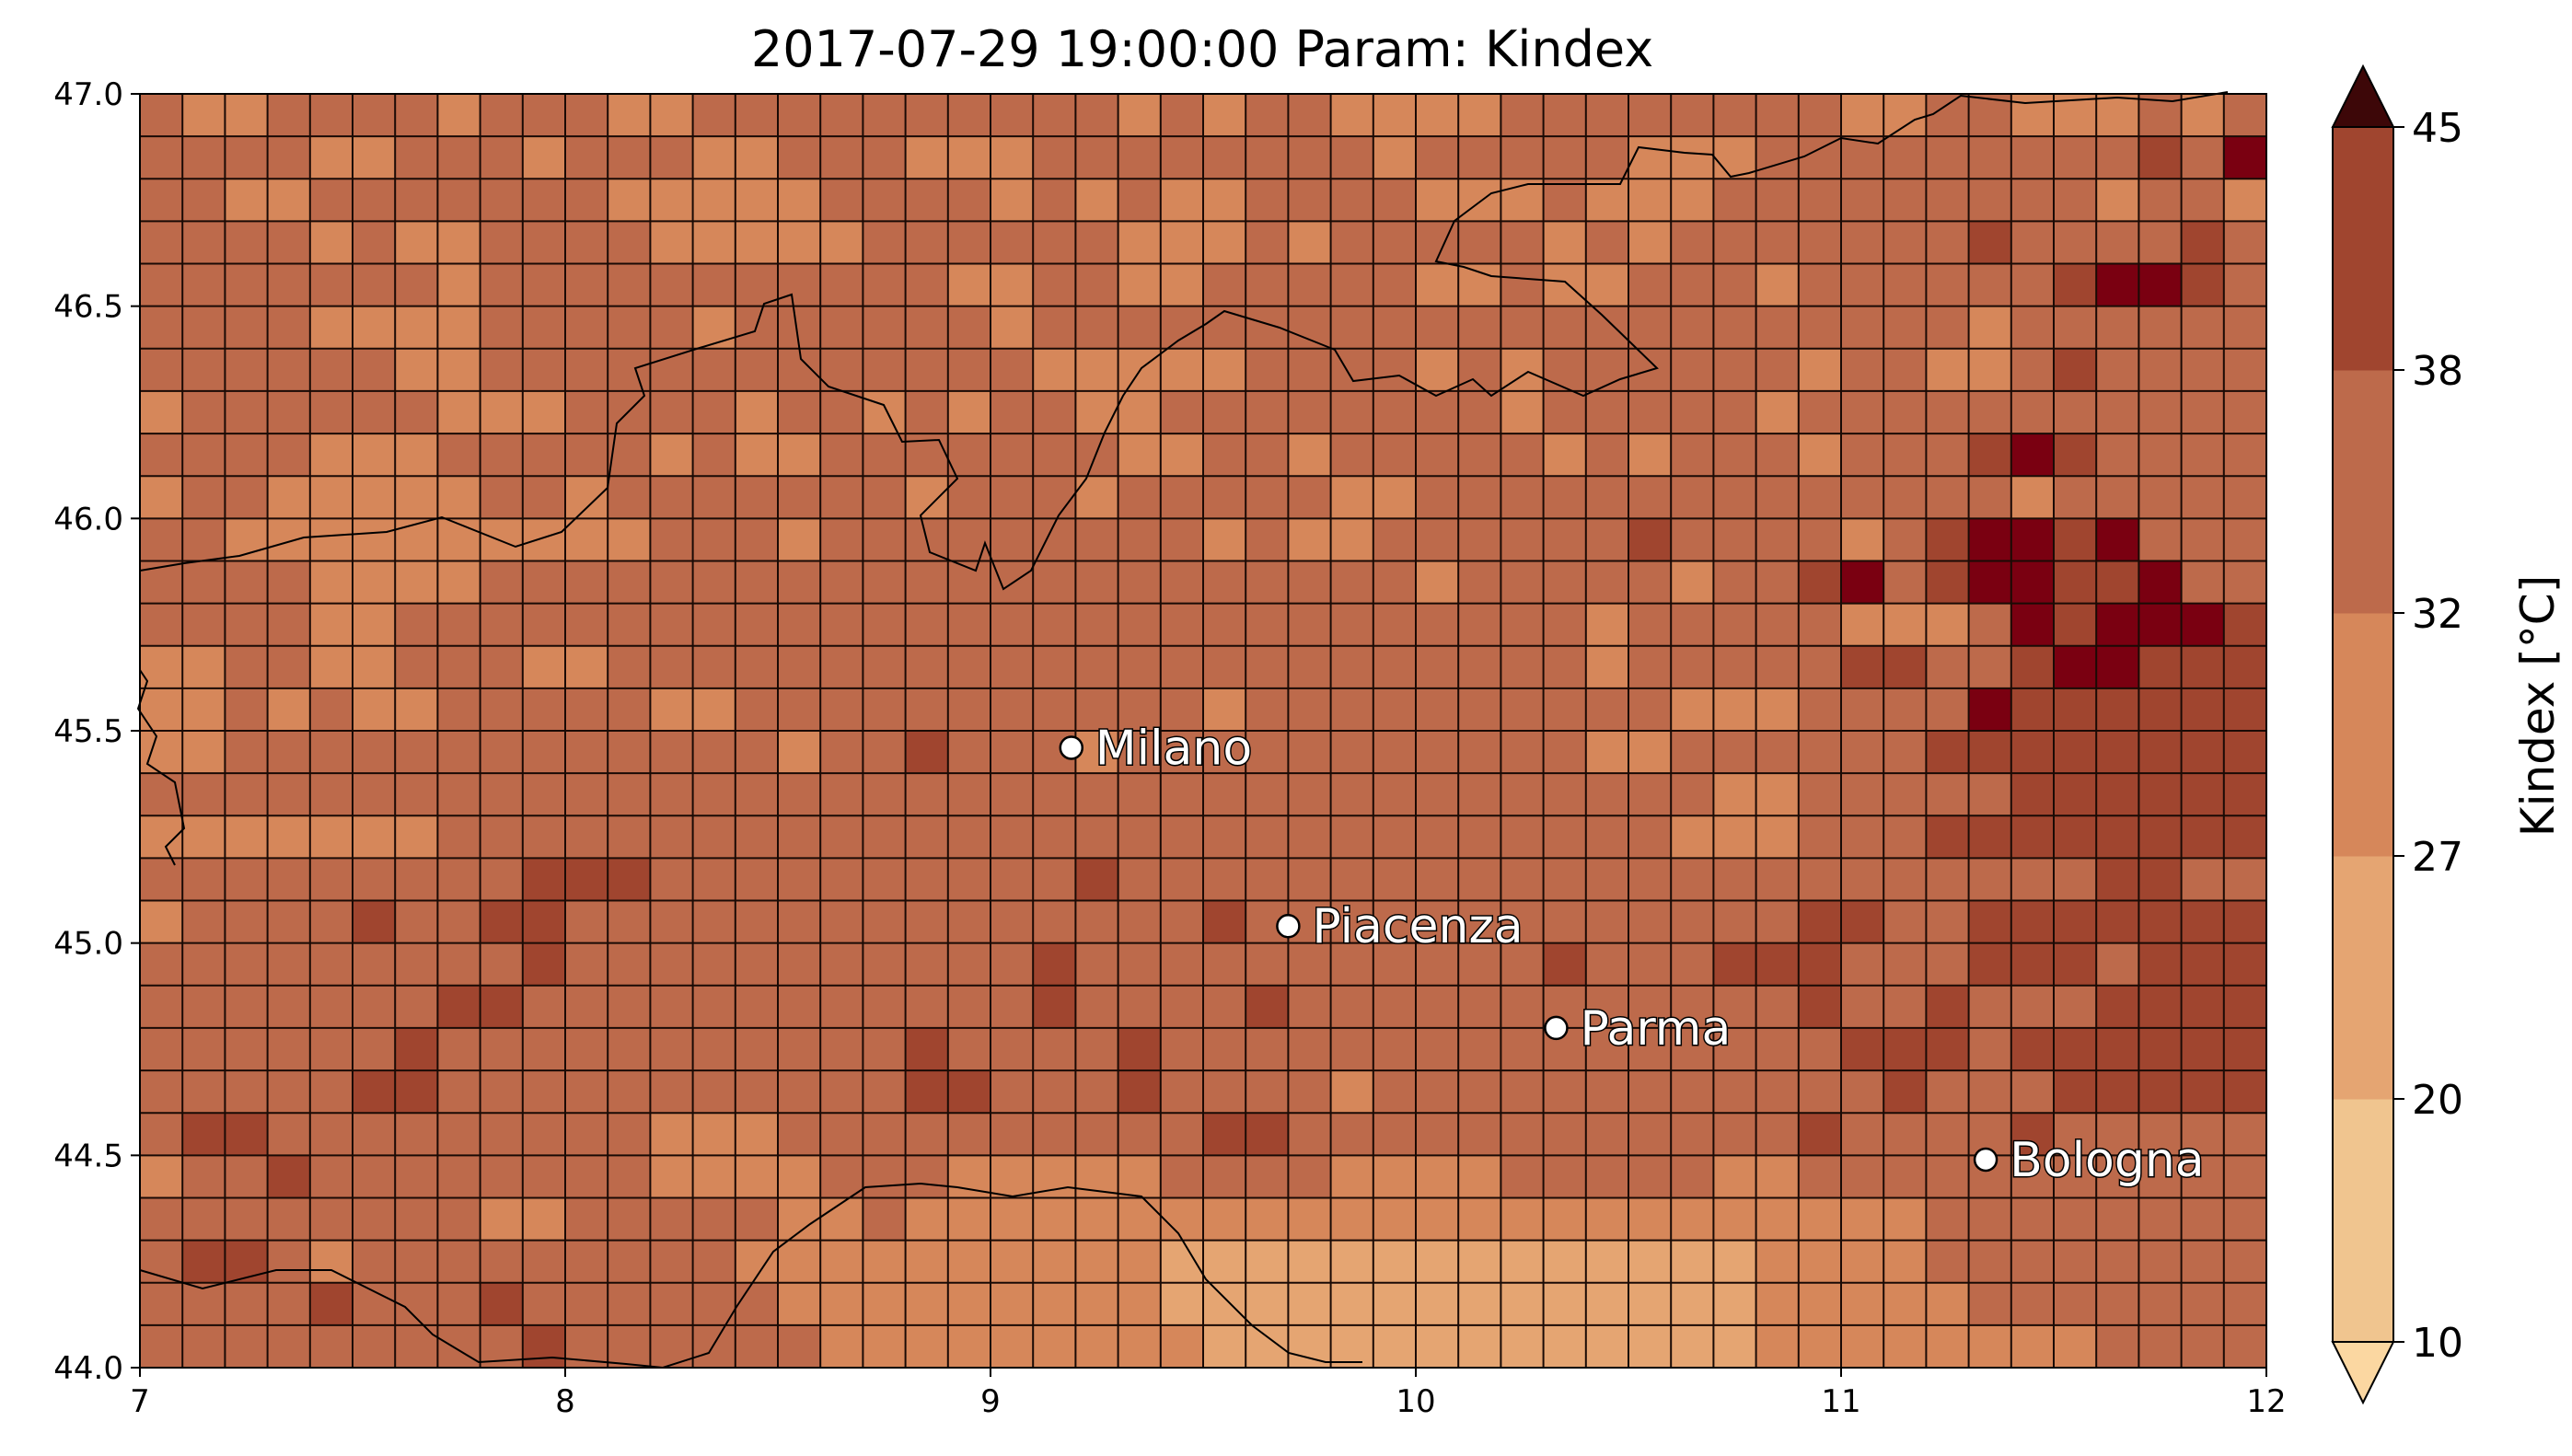  I want to click on colorbar-tick-label: 27, so click(2437, 857).